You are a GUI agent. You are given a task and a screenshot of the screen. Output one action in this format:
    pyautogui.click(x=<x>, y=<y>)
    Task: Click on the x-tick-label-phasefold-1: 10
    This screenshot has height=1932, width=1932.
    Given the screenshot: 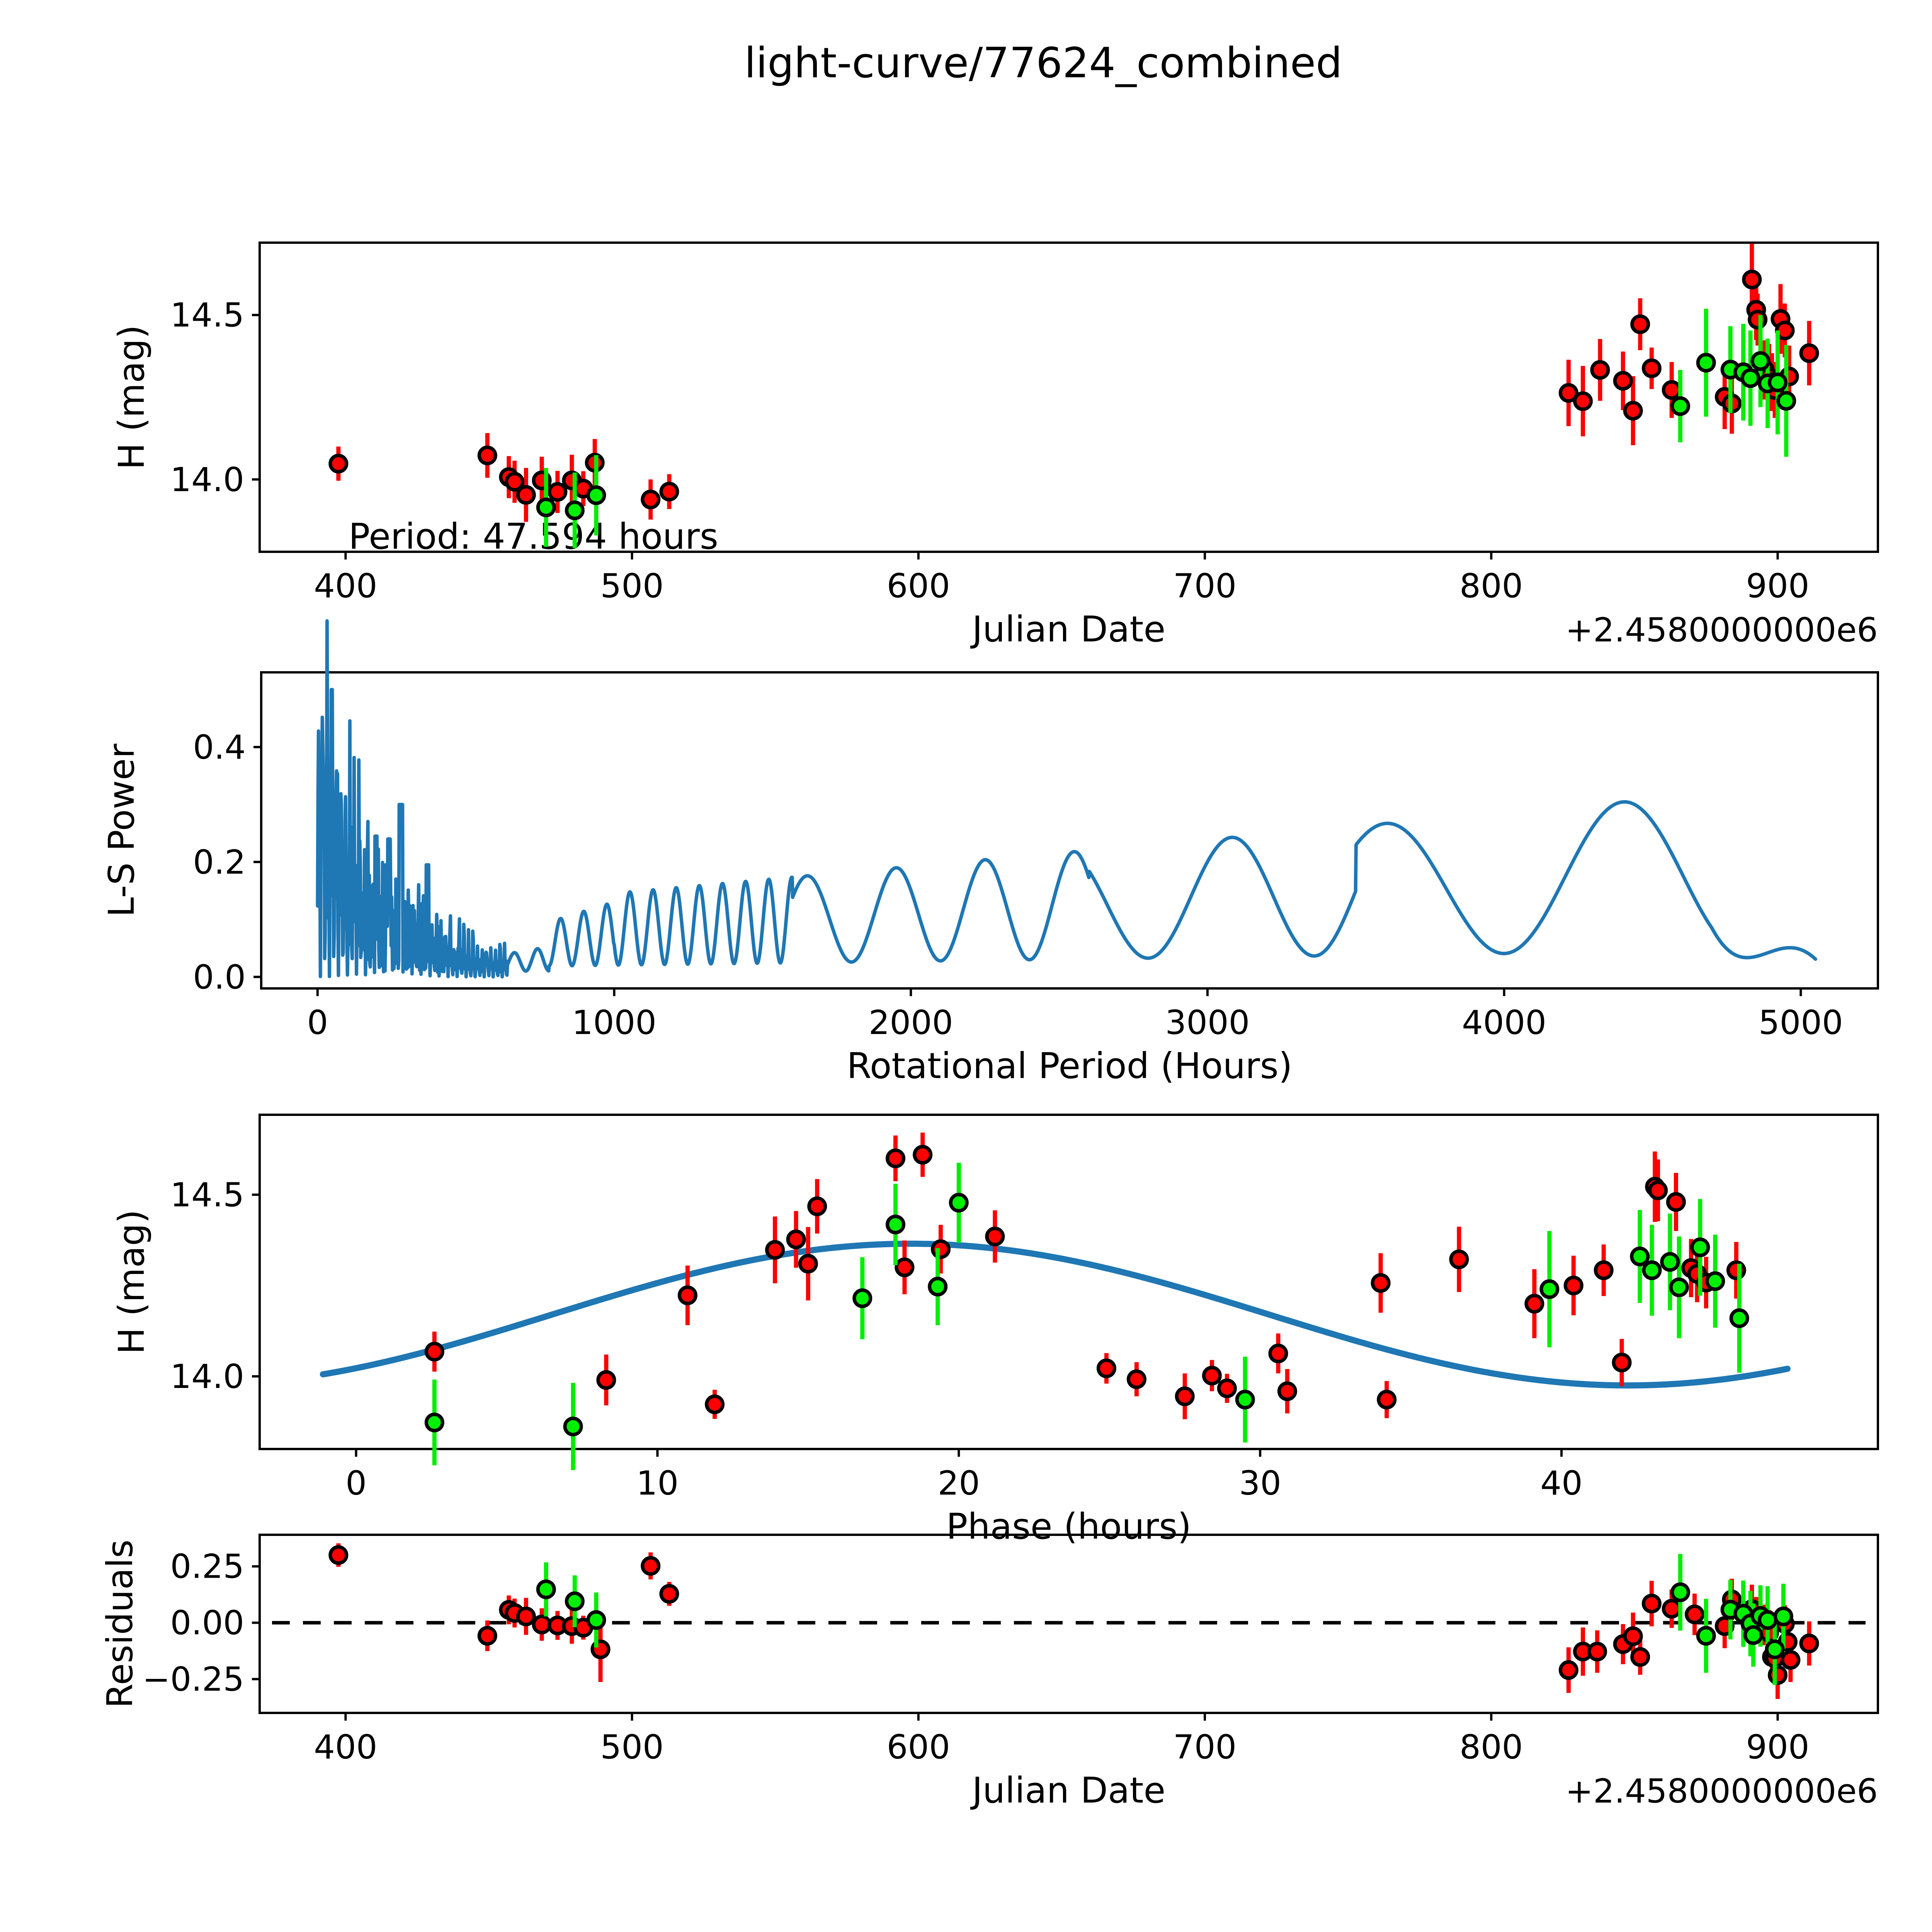 What is the action you would take?
    pyautogui.click(x=657, y=1483)
    